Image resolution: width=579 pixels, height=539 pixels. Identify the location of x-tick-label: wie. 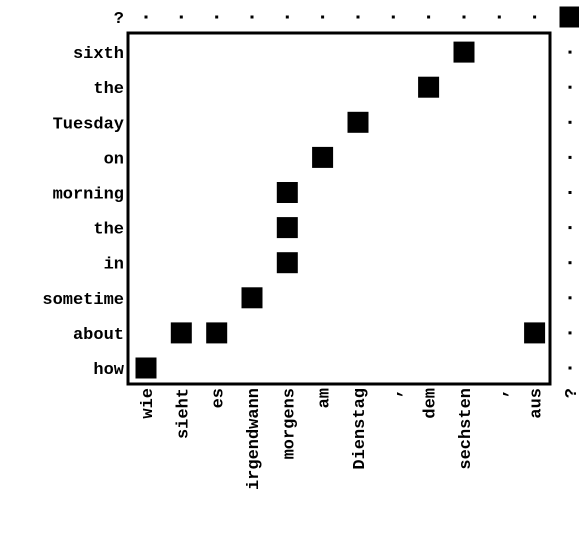
(148, 403).